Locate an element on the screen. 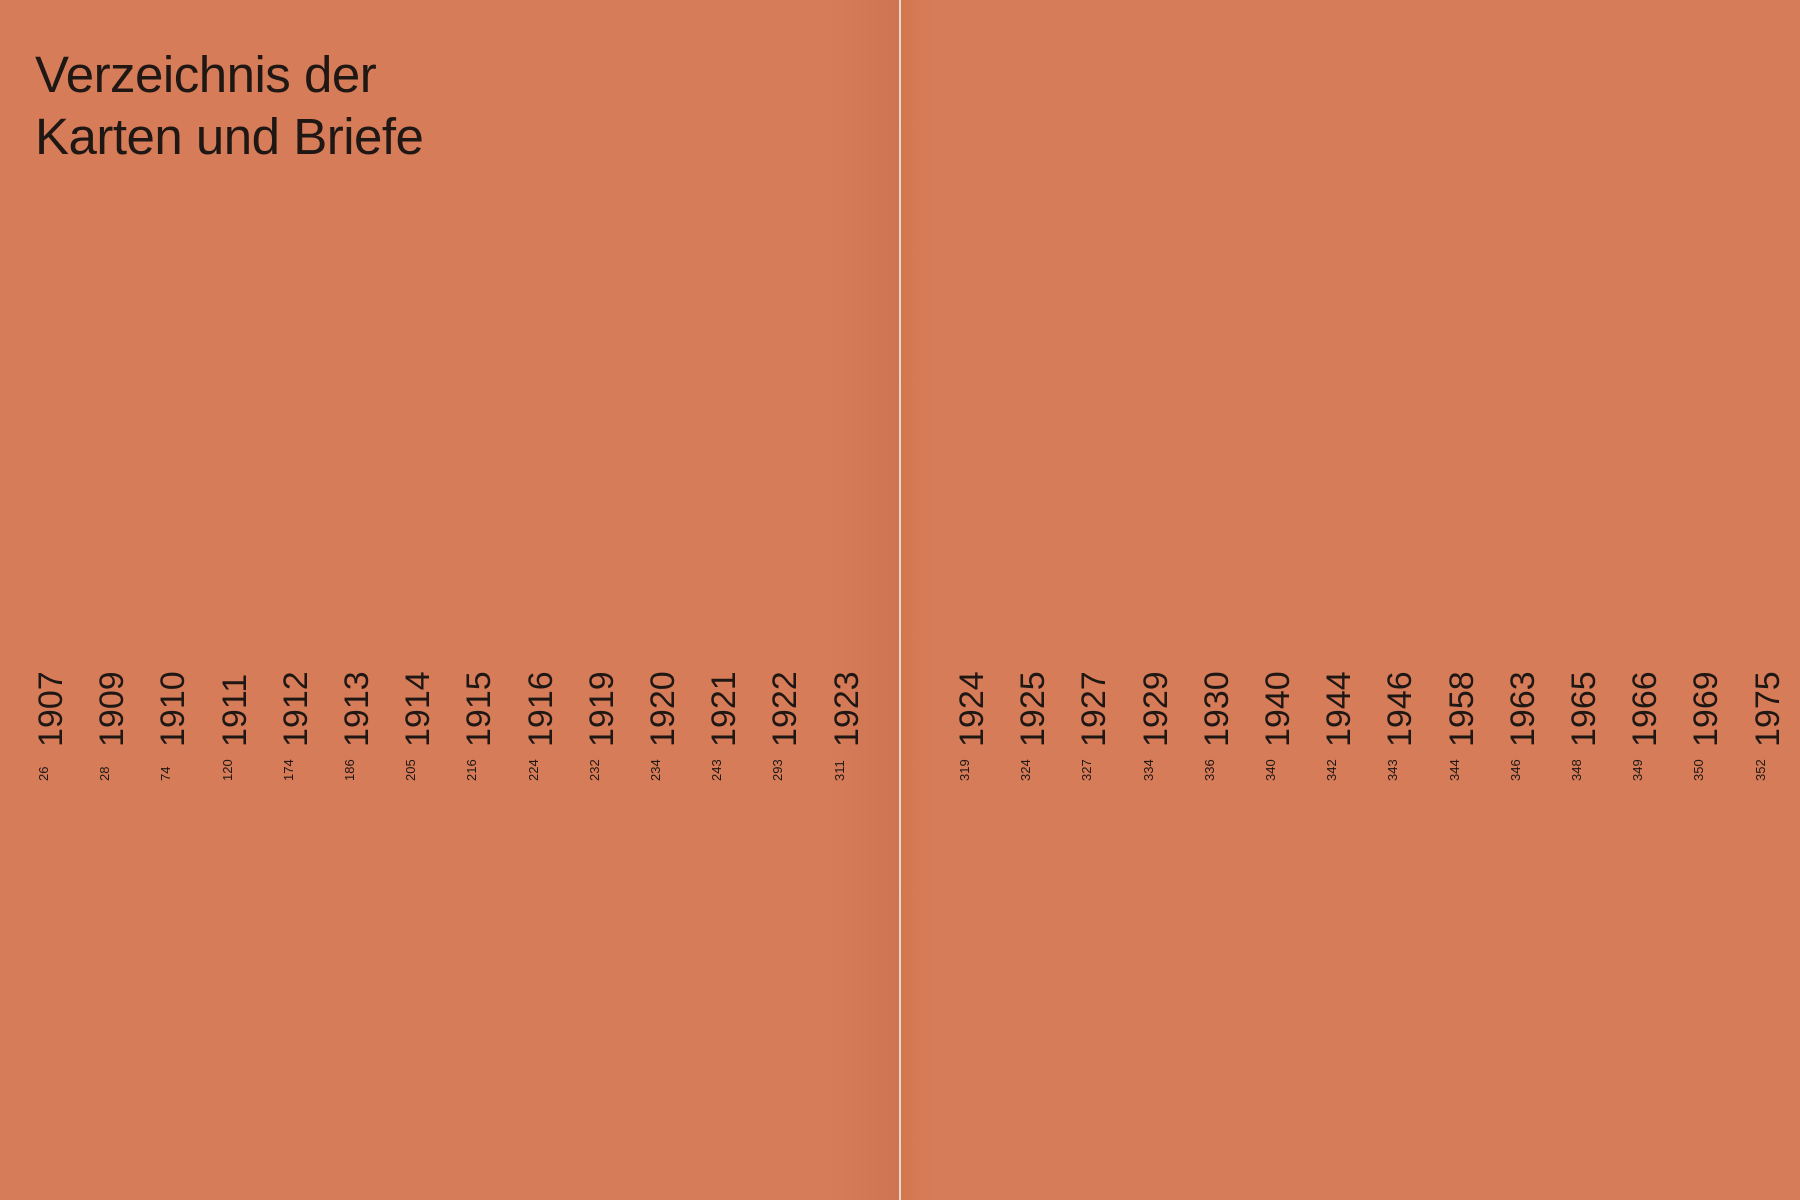  entry-year: 1907 is located at coordinates (51, 709).